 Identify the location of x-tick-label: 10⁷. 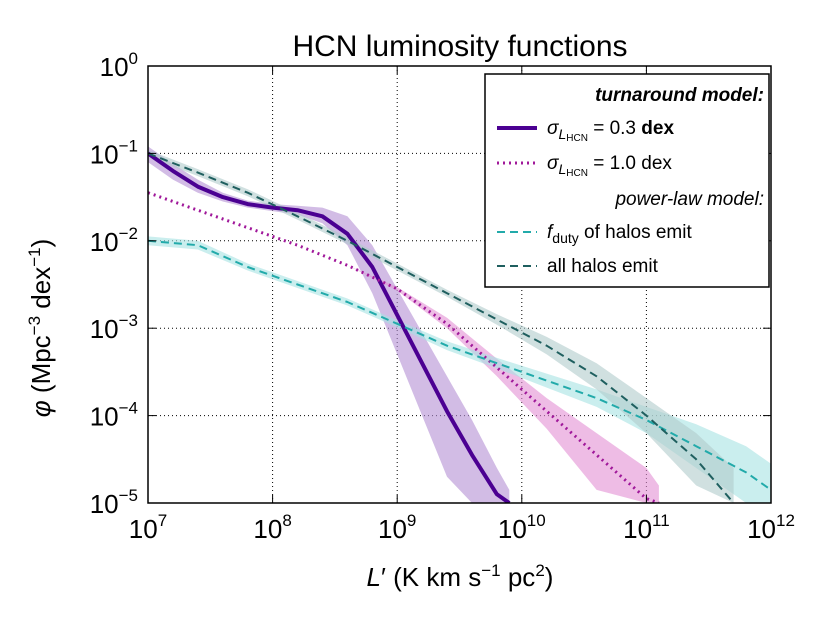
(148, 527).